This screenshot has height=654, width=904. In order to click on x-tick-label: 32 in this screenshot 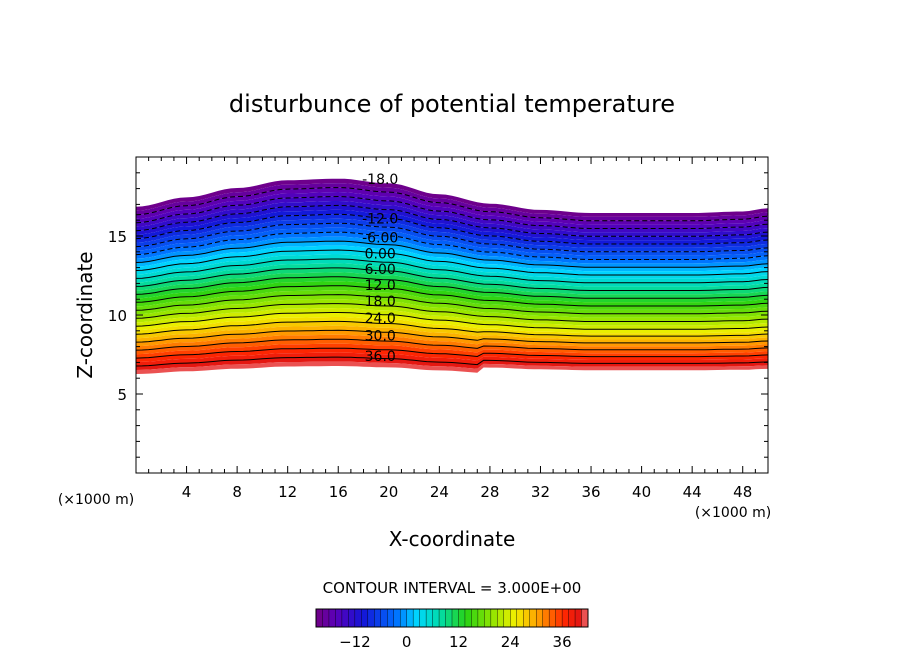, I will do `click(540, 492)`.